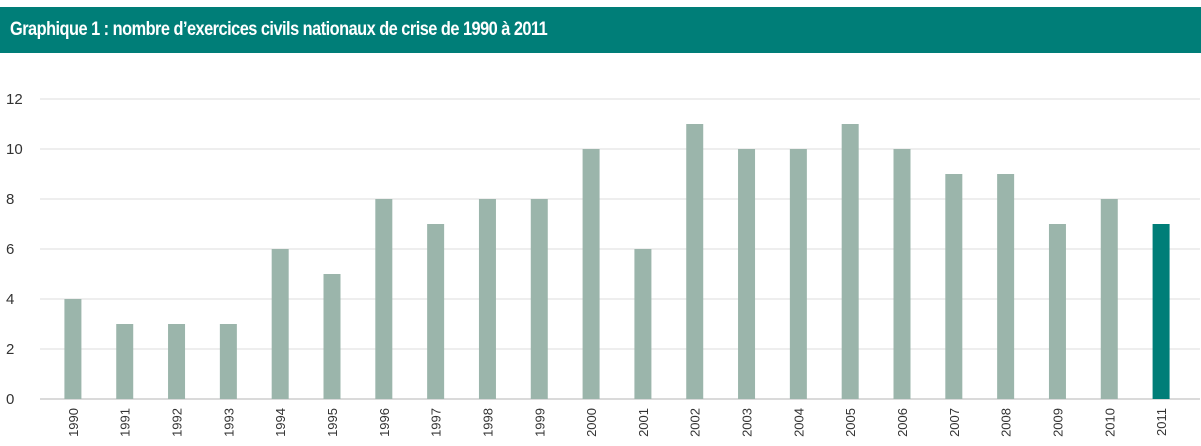 This screenshot has width=1201, height=446. I want to click on x-tick-label: 2003, so click(747, 422).